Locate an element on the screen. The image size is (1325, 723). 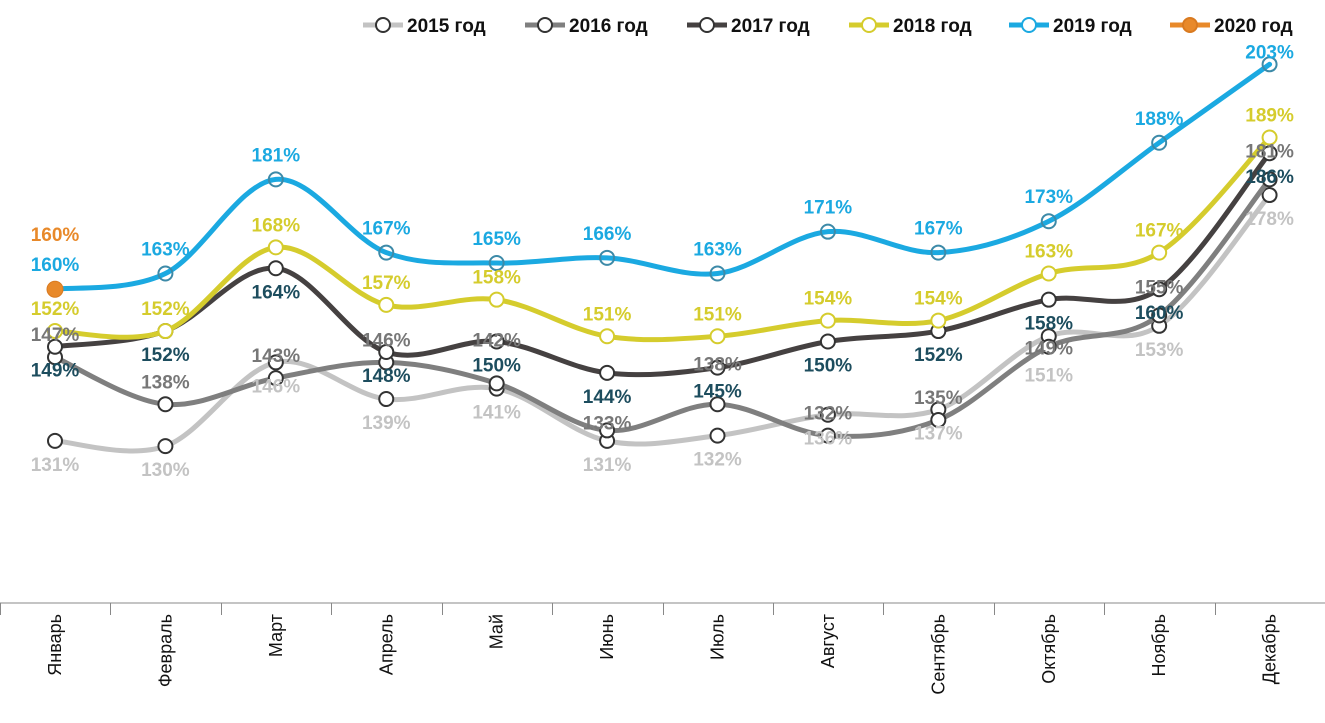
data-label: 153% is located at coordinates (1159, 350).